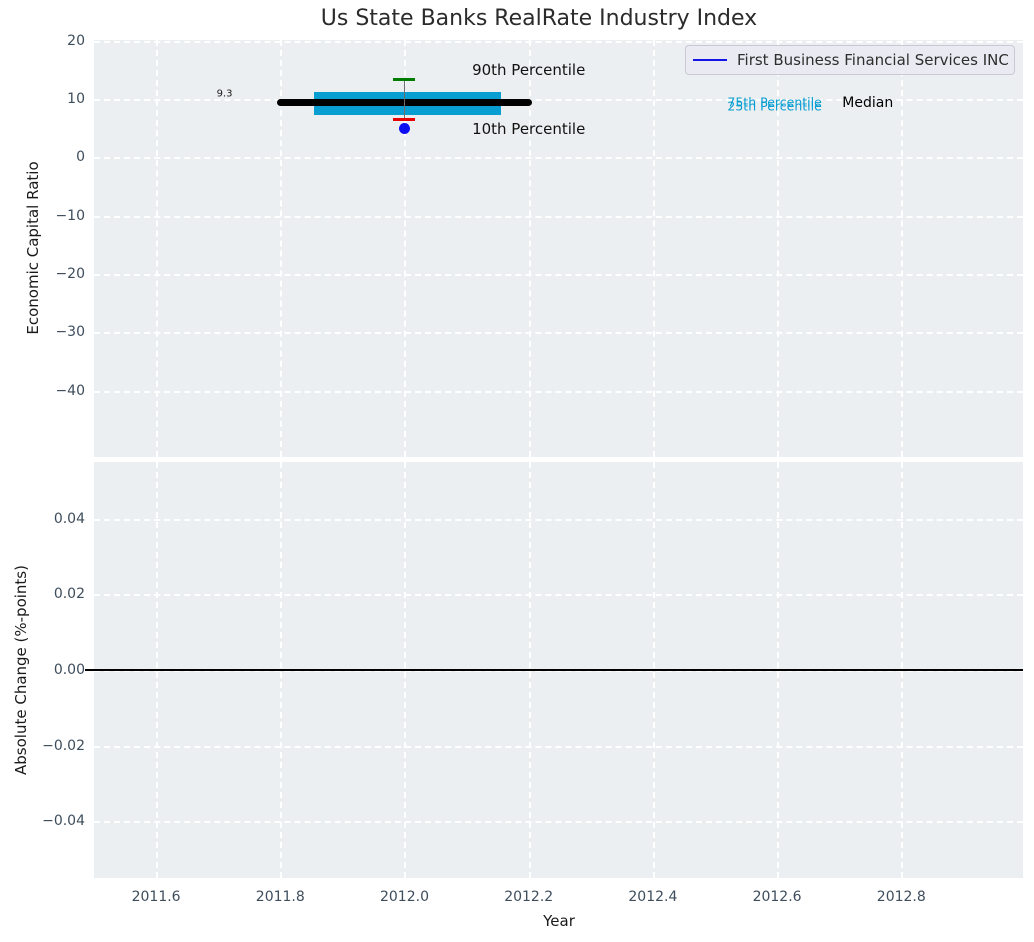 The height and width of the screenshot is (942, 1034). What do you see at coordinates (76, 98) in the screenshot?
I see `y-tick-label: 10` at bounding box center [76, 98].